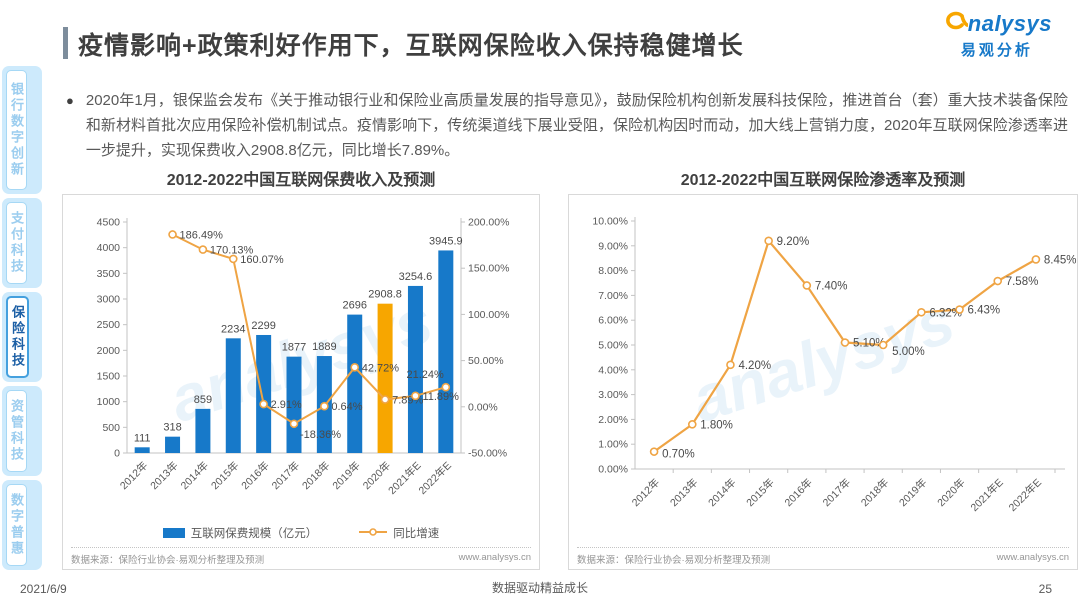 Image resolution: width=1080 pixels, height=608 pixels. Describe the element at coordinates (539, 588) in the screenshot. I see `footer-slogan: 数据驱动精益成长` at that location.